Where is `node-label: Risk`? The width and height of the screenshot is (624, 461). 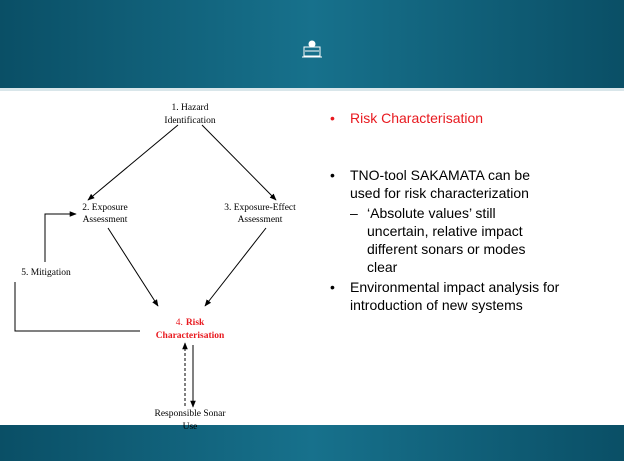
node-label: Risk is located at coordinates (195, 323).